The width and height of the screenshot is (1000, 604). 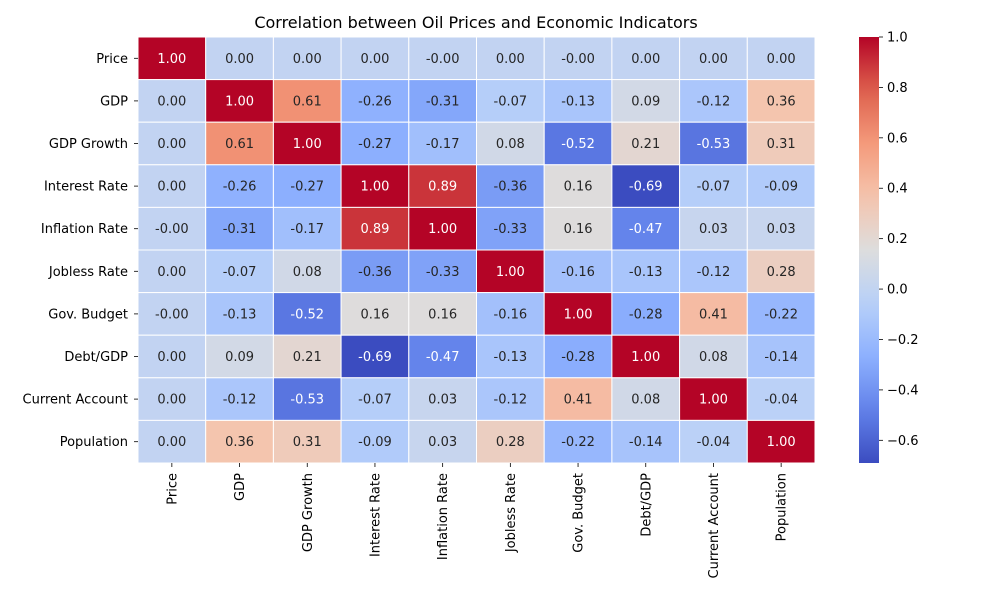 What do you see at coordinates (903, 340) in the screenshot?
I see `colorbar-tick-label: −0.2` at bounding box center [903, 340].